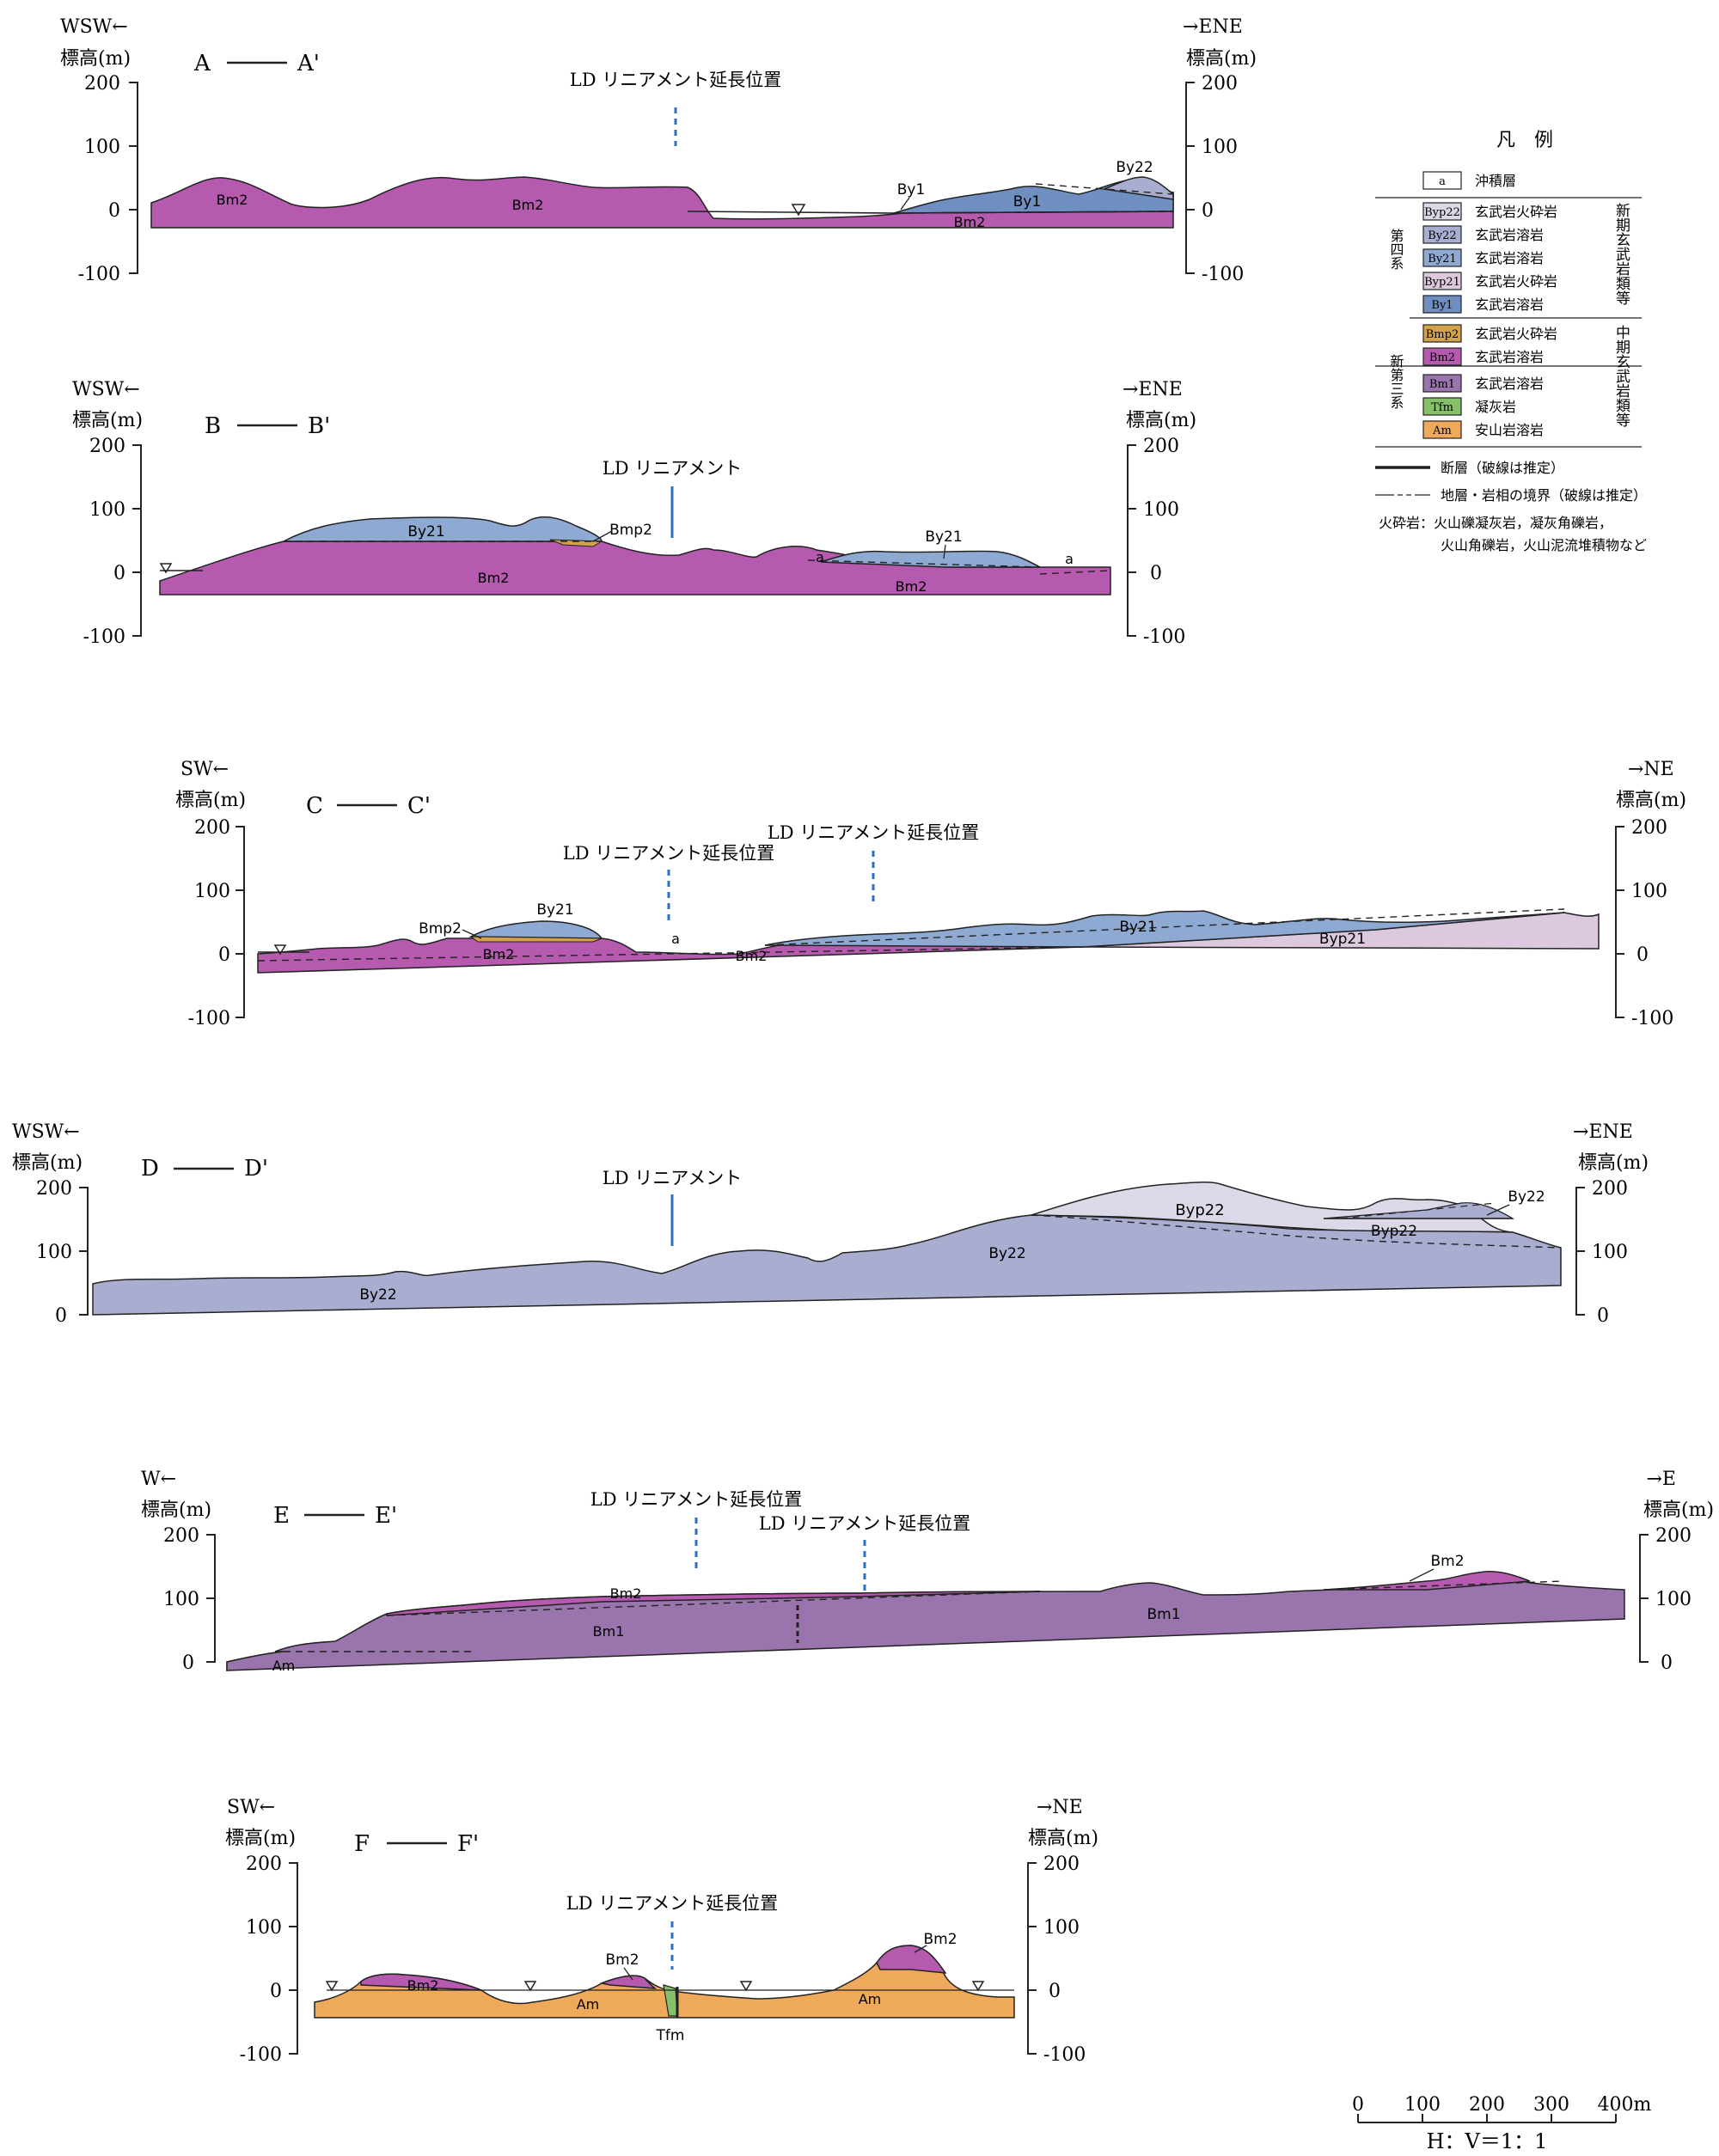 This screenshot has height=2156, width=1719. What do you see at coordinates (1208, 211) in the screenshot?
I see `section-a-rtick-0: 0` at bounding box center [1208, 211].